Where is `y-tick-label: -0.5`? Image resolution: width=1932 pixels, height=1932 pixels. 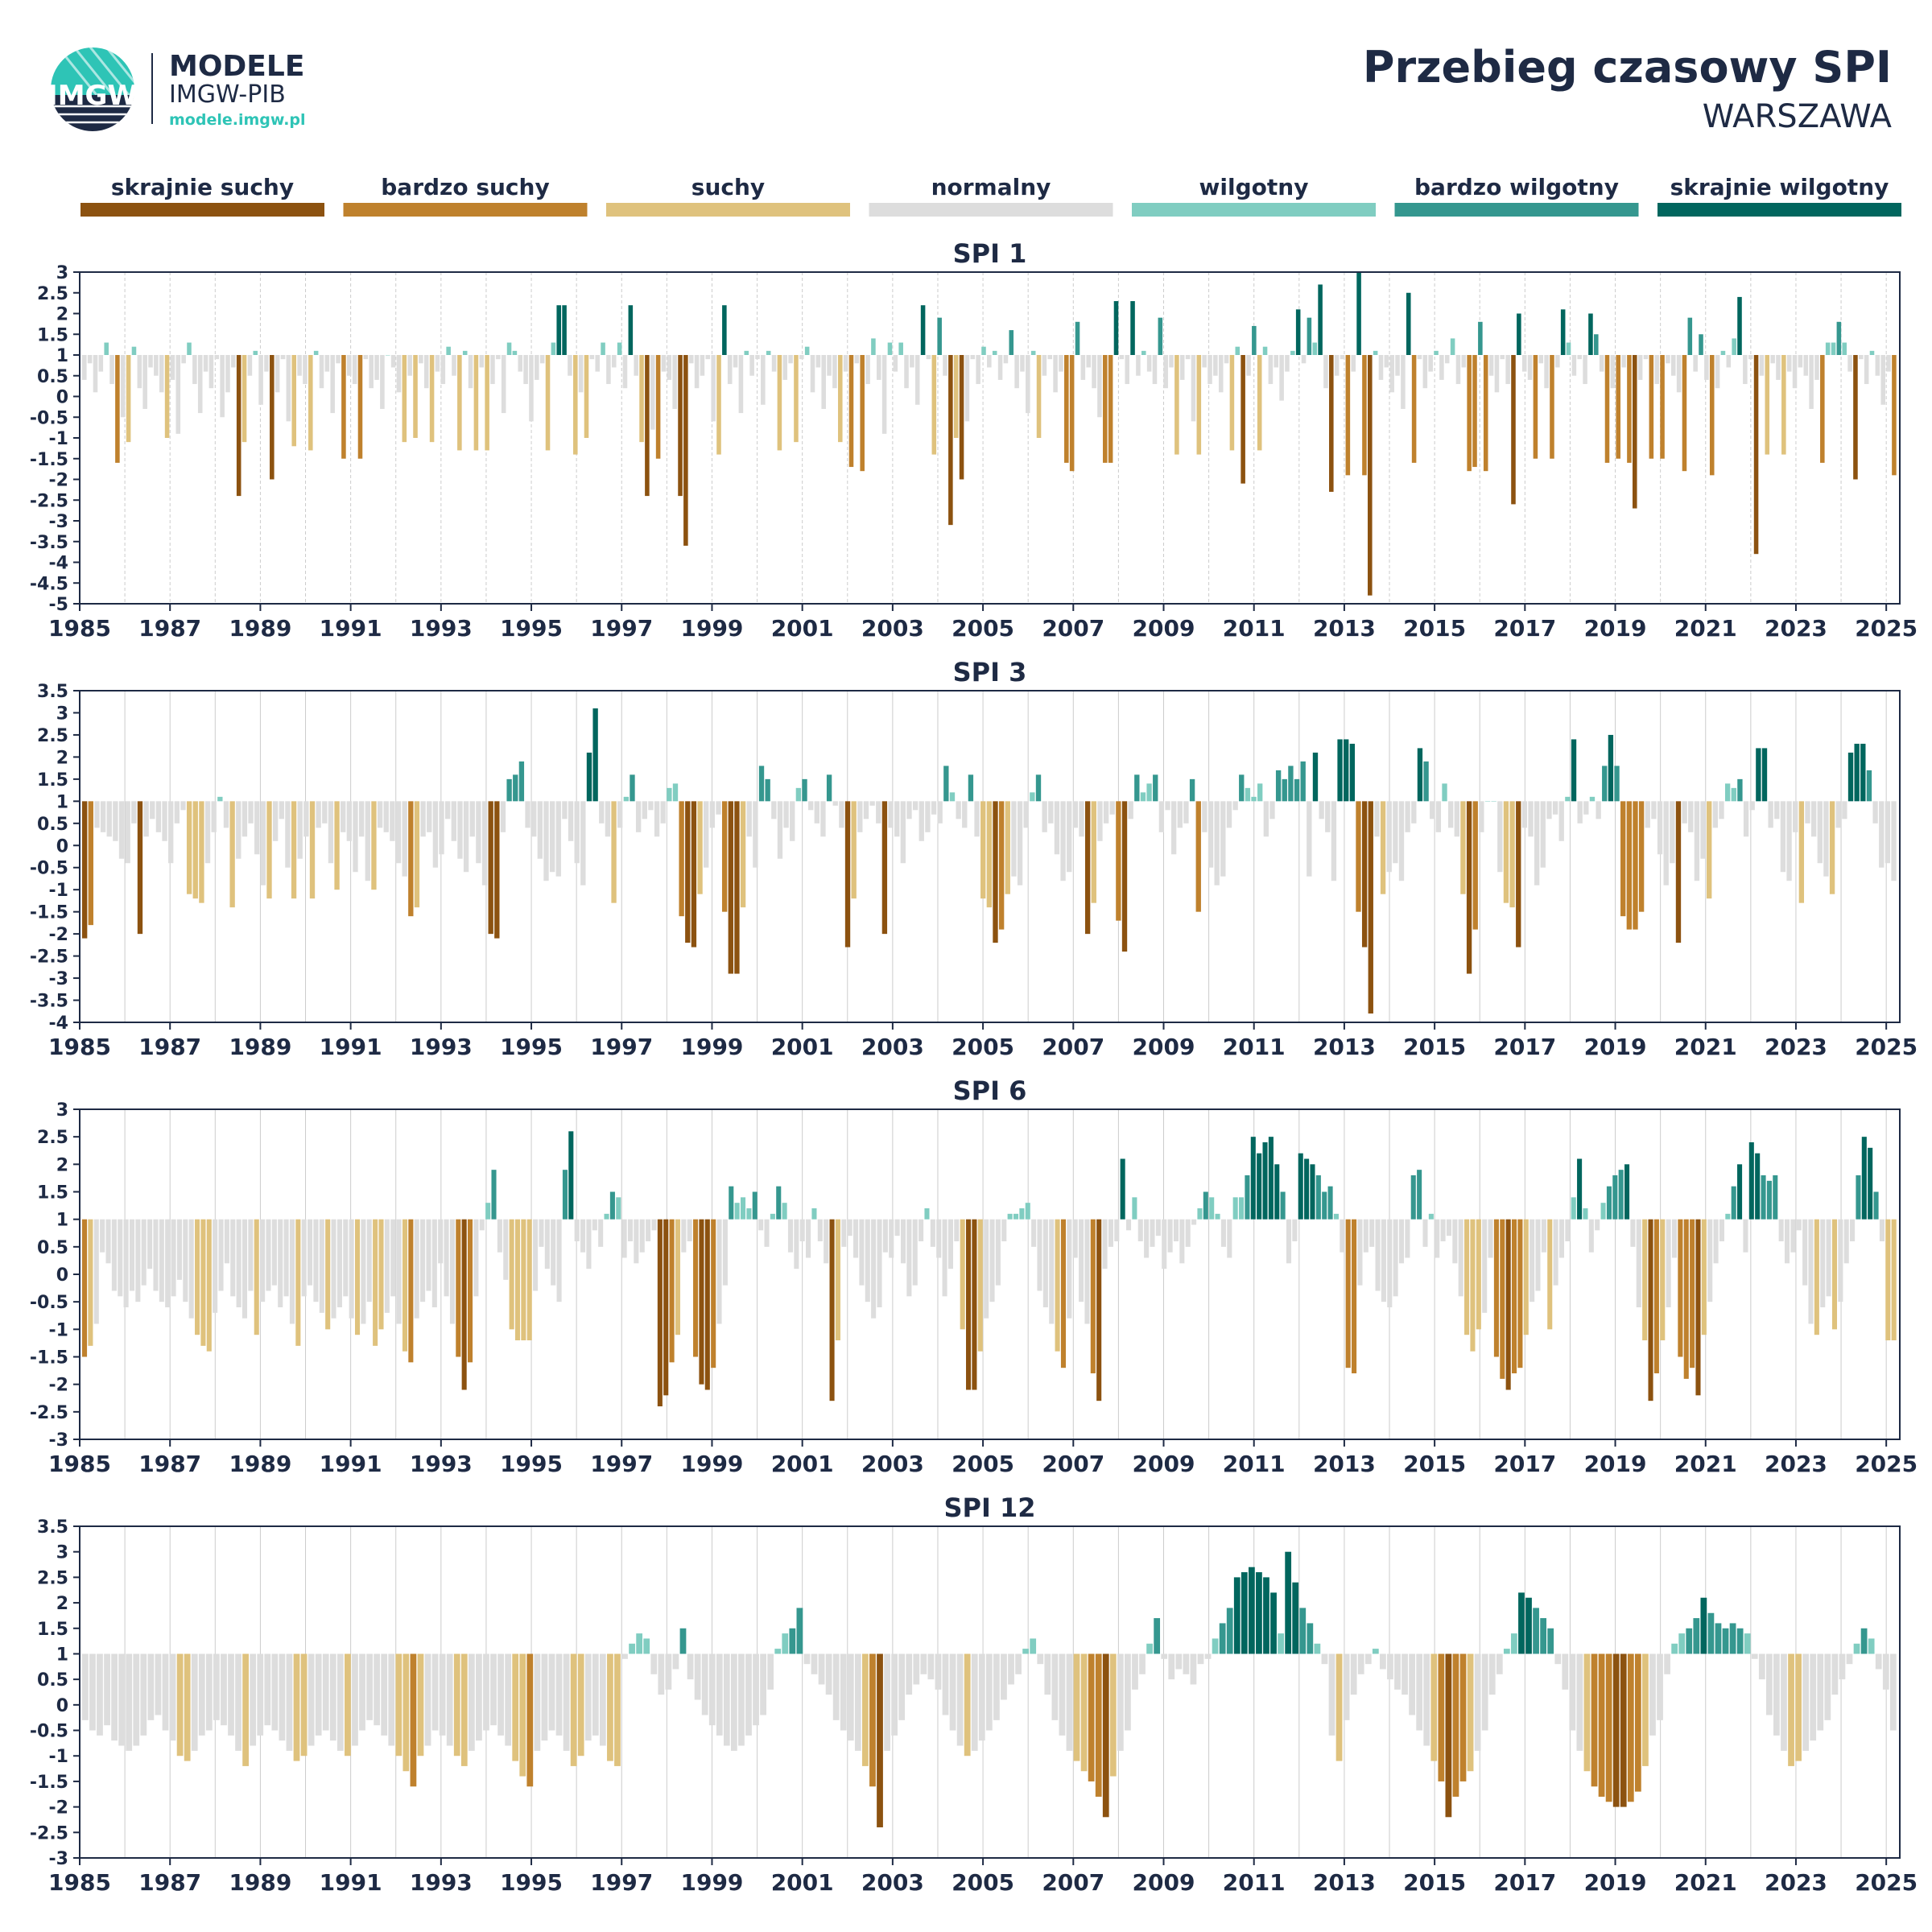
y-tick-label: -0.5 is located at coordinates (49, 869).